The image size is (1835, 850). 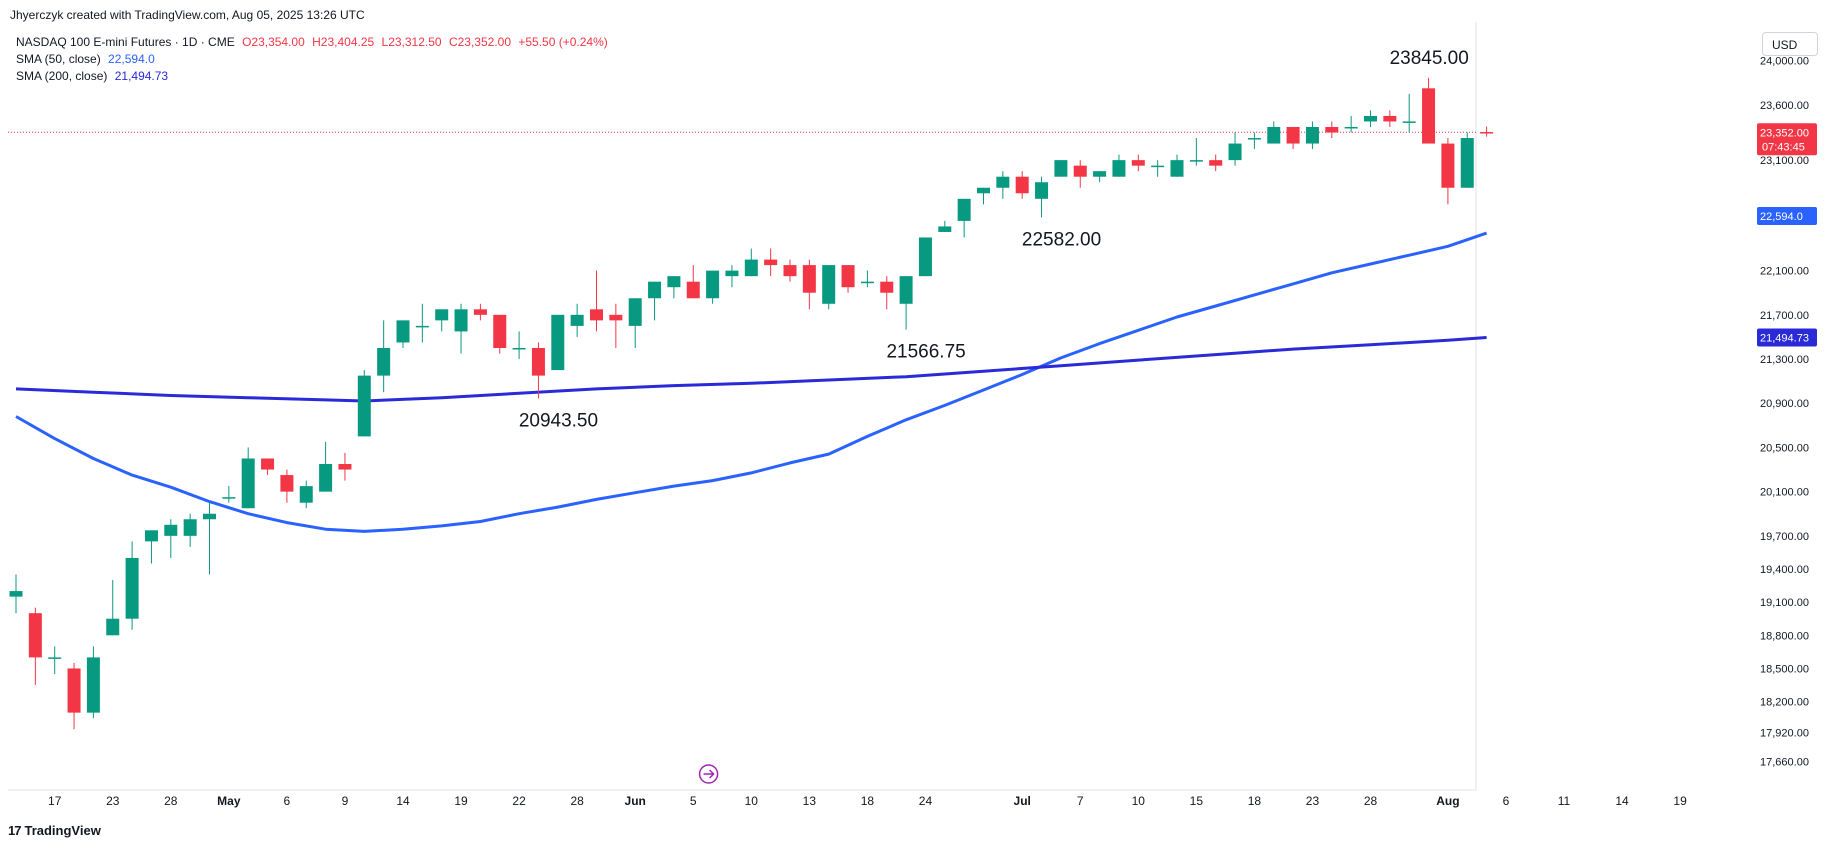 What do you see at coordinates (345, 801) in the screenshot?
I see `time-tick-label: 9` at bounding box center [345, 801].